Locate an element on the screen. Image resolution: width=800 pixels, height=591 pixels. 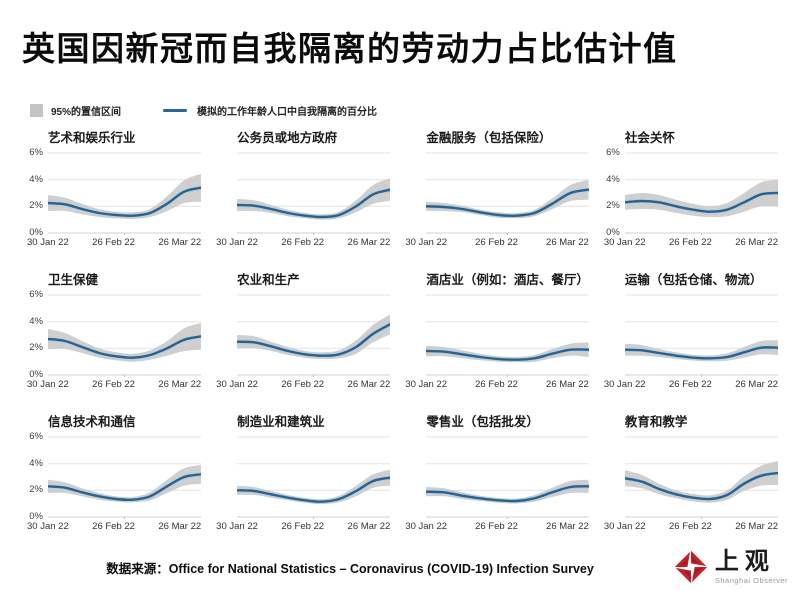
source-prefix: 数据来源： is located at coordinates (137, 569).